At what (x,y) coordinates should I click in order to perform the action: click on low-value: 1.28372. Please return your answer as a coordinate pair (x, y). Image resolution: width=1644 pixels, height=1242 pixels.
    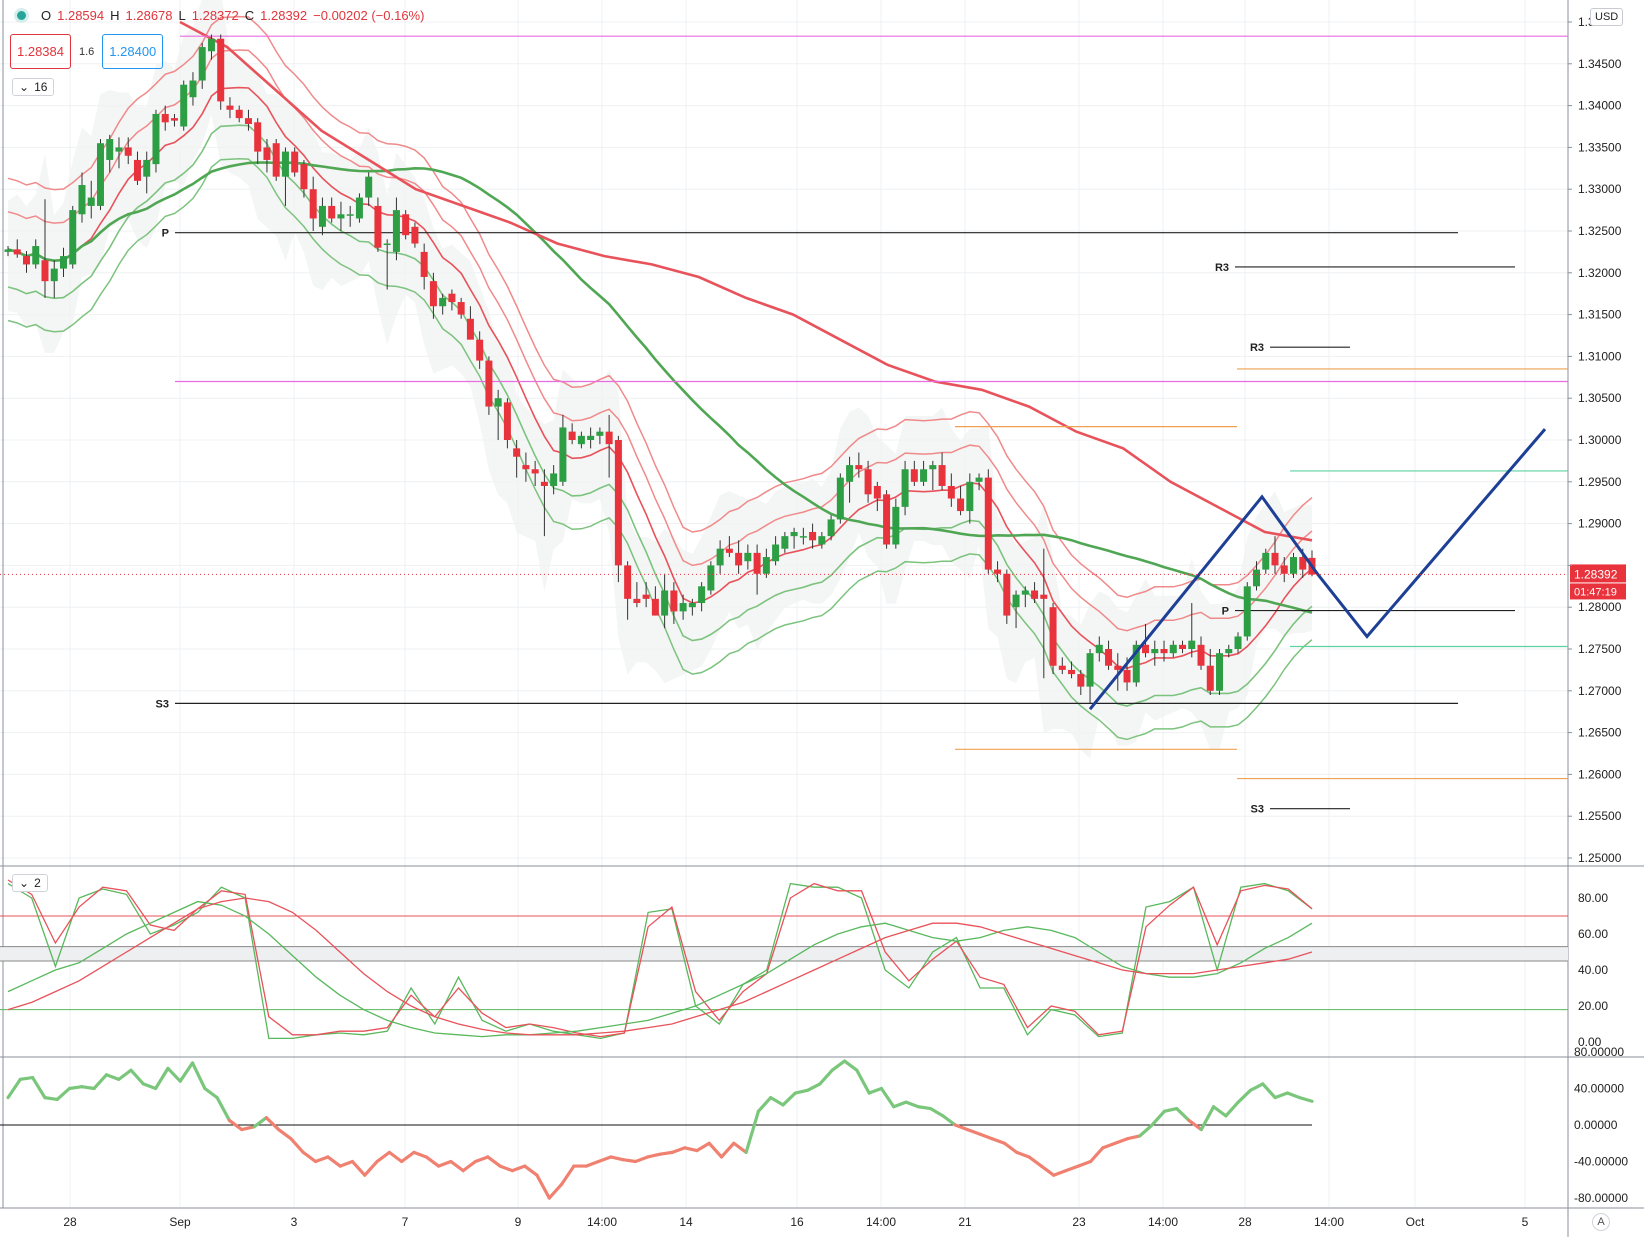
    Looking at the image, I should click on (215, 15).